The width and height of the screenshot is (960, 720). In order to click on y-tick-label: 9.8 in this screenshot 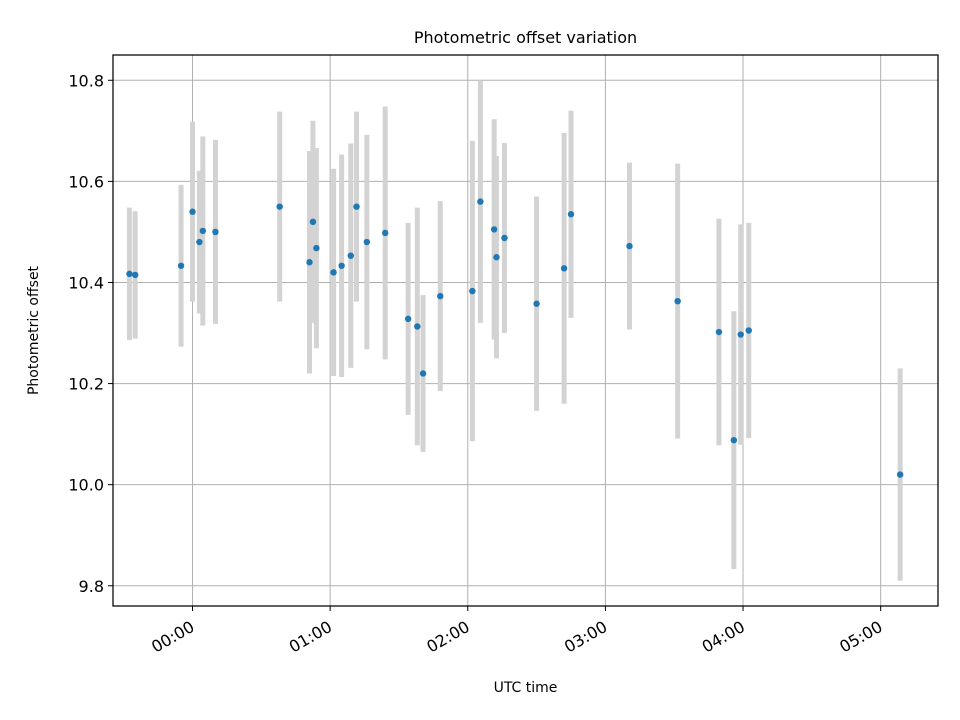, I will do `click(91, 586)`.